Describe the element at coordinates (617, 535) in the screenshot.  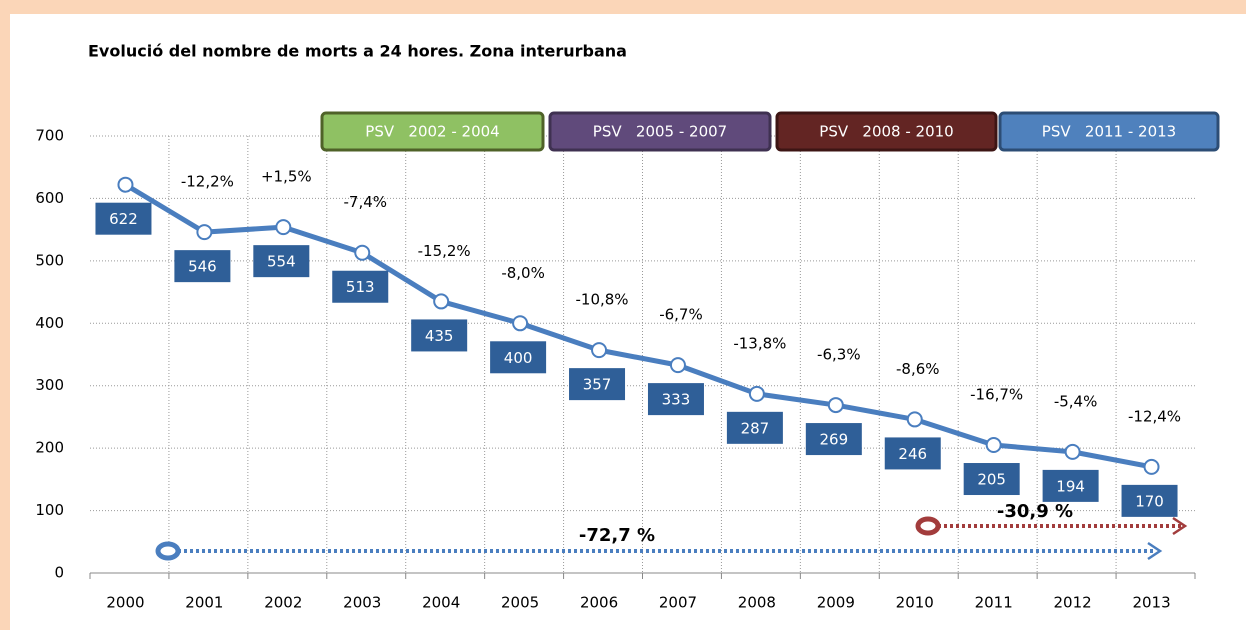
I see `arrow-label: -72,7 %` at that location.